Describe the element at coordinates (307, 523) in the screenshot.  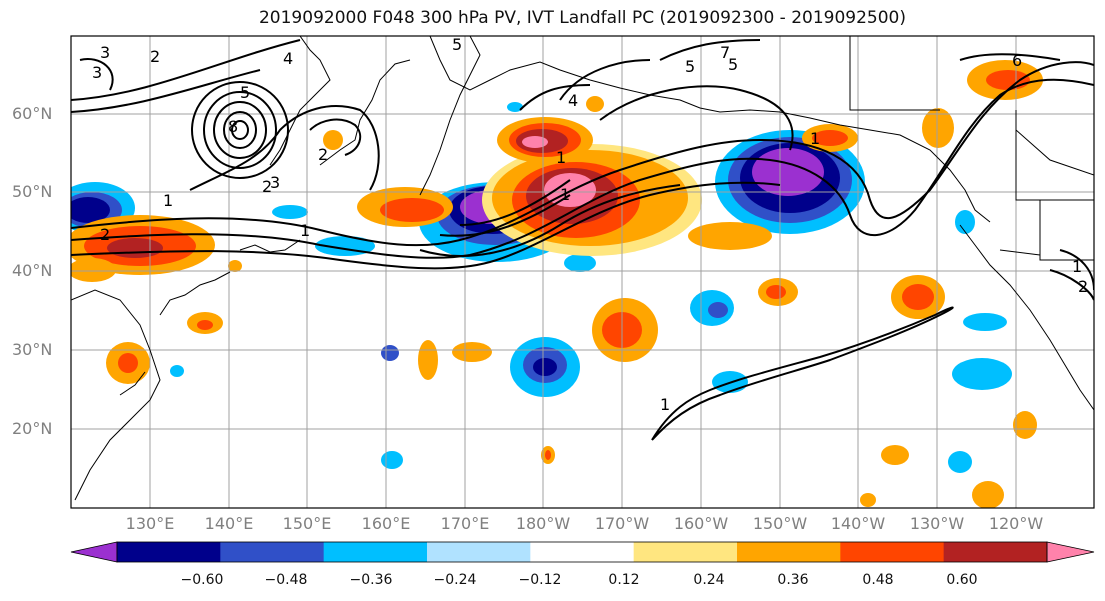
I see `lon-label: 150°E` at that location.